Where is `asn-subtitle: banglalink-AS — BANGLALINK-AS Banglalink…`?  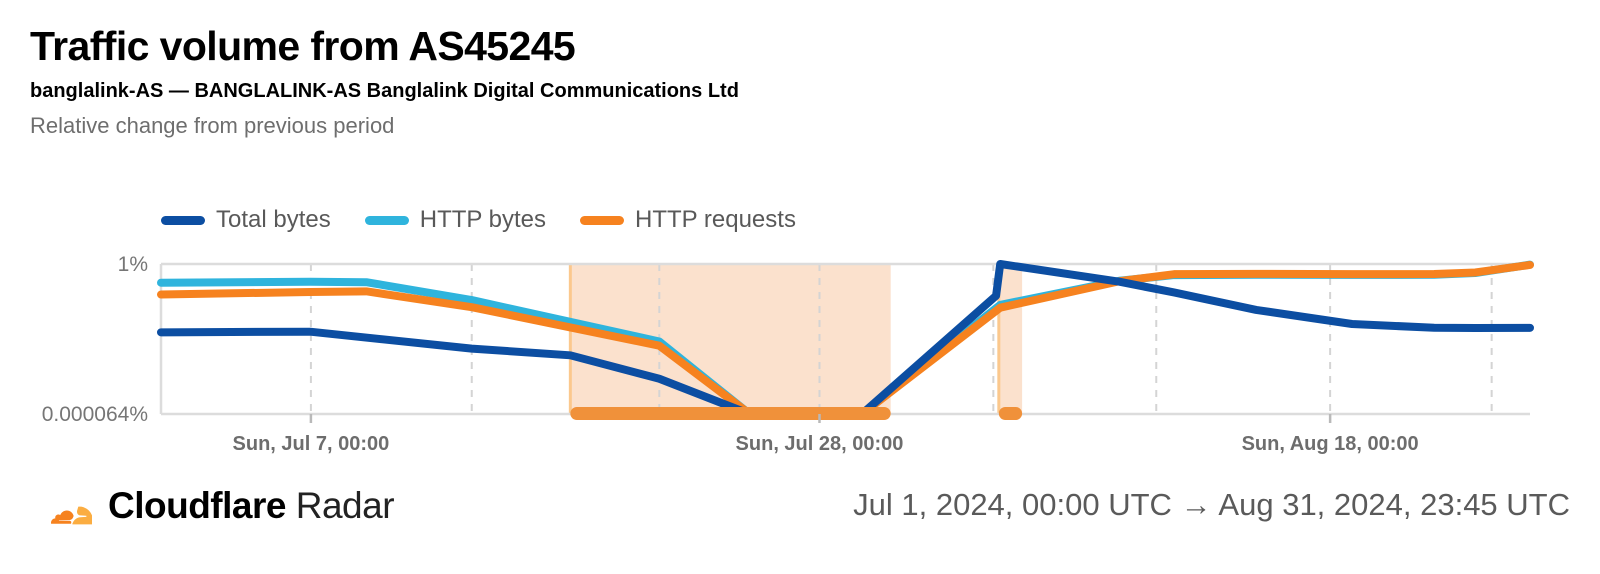 asn-subtitle: banglalink-AS — BANGLALINK-AS Banglalink… is located at coordinates (384, 91).